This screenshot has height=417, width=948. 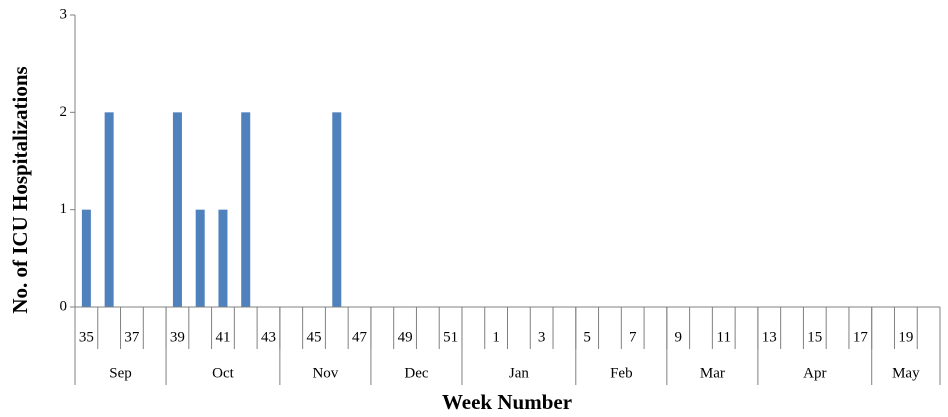 I want to click on x-tick-label: 39, so click(x=177, y=337).